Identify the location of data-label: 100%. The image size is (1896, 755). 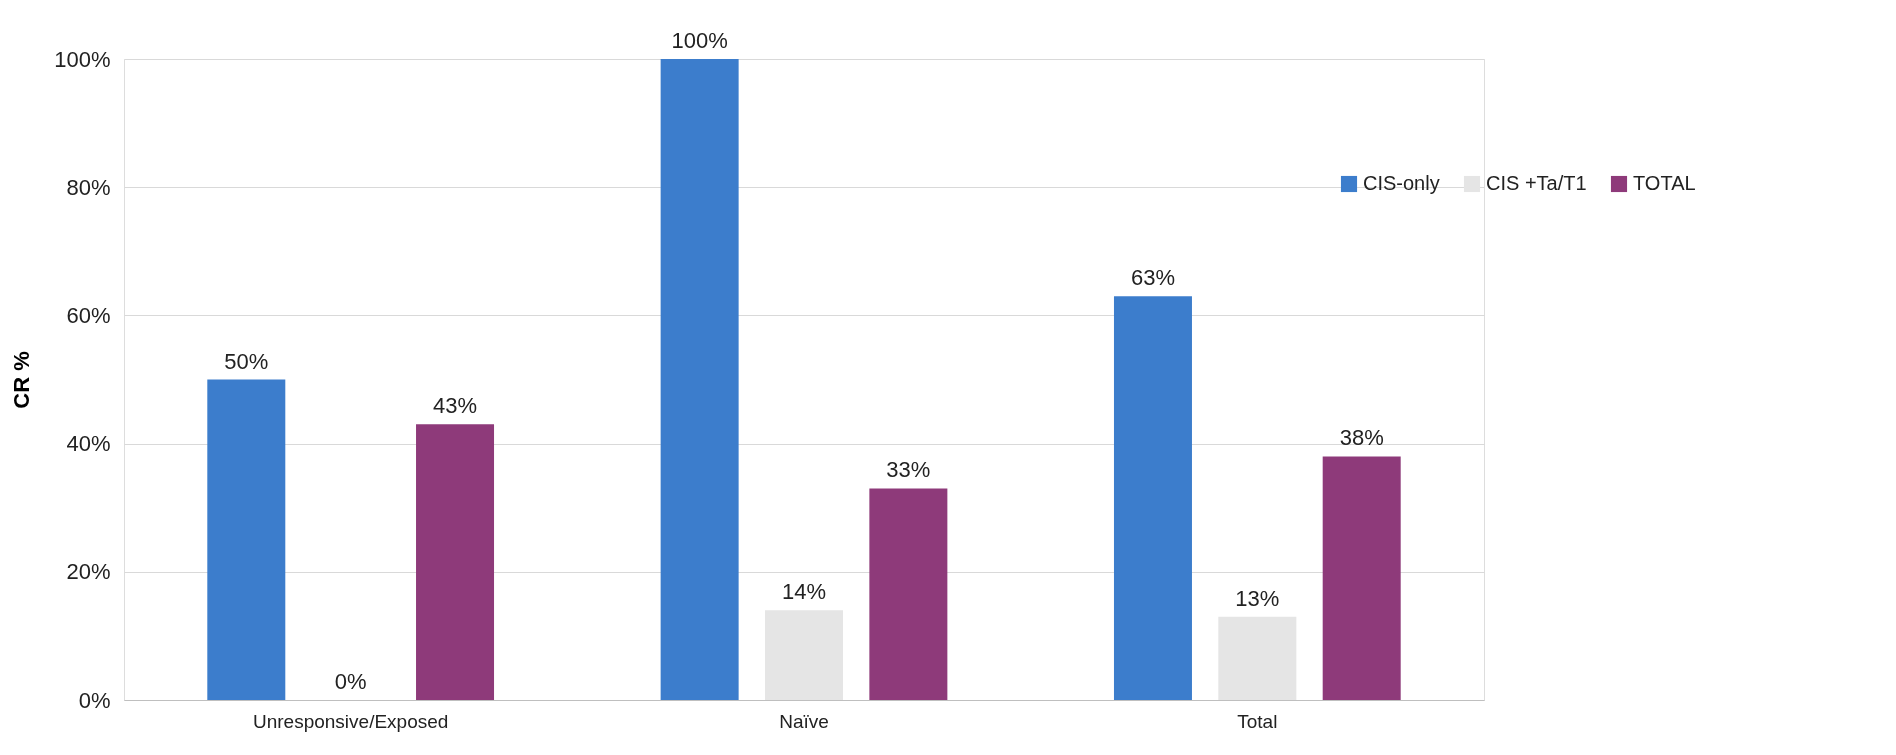
(699, 40).